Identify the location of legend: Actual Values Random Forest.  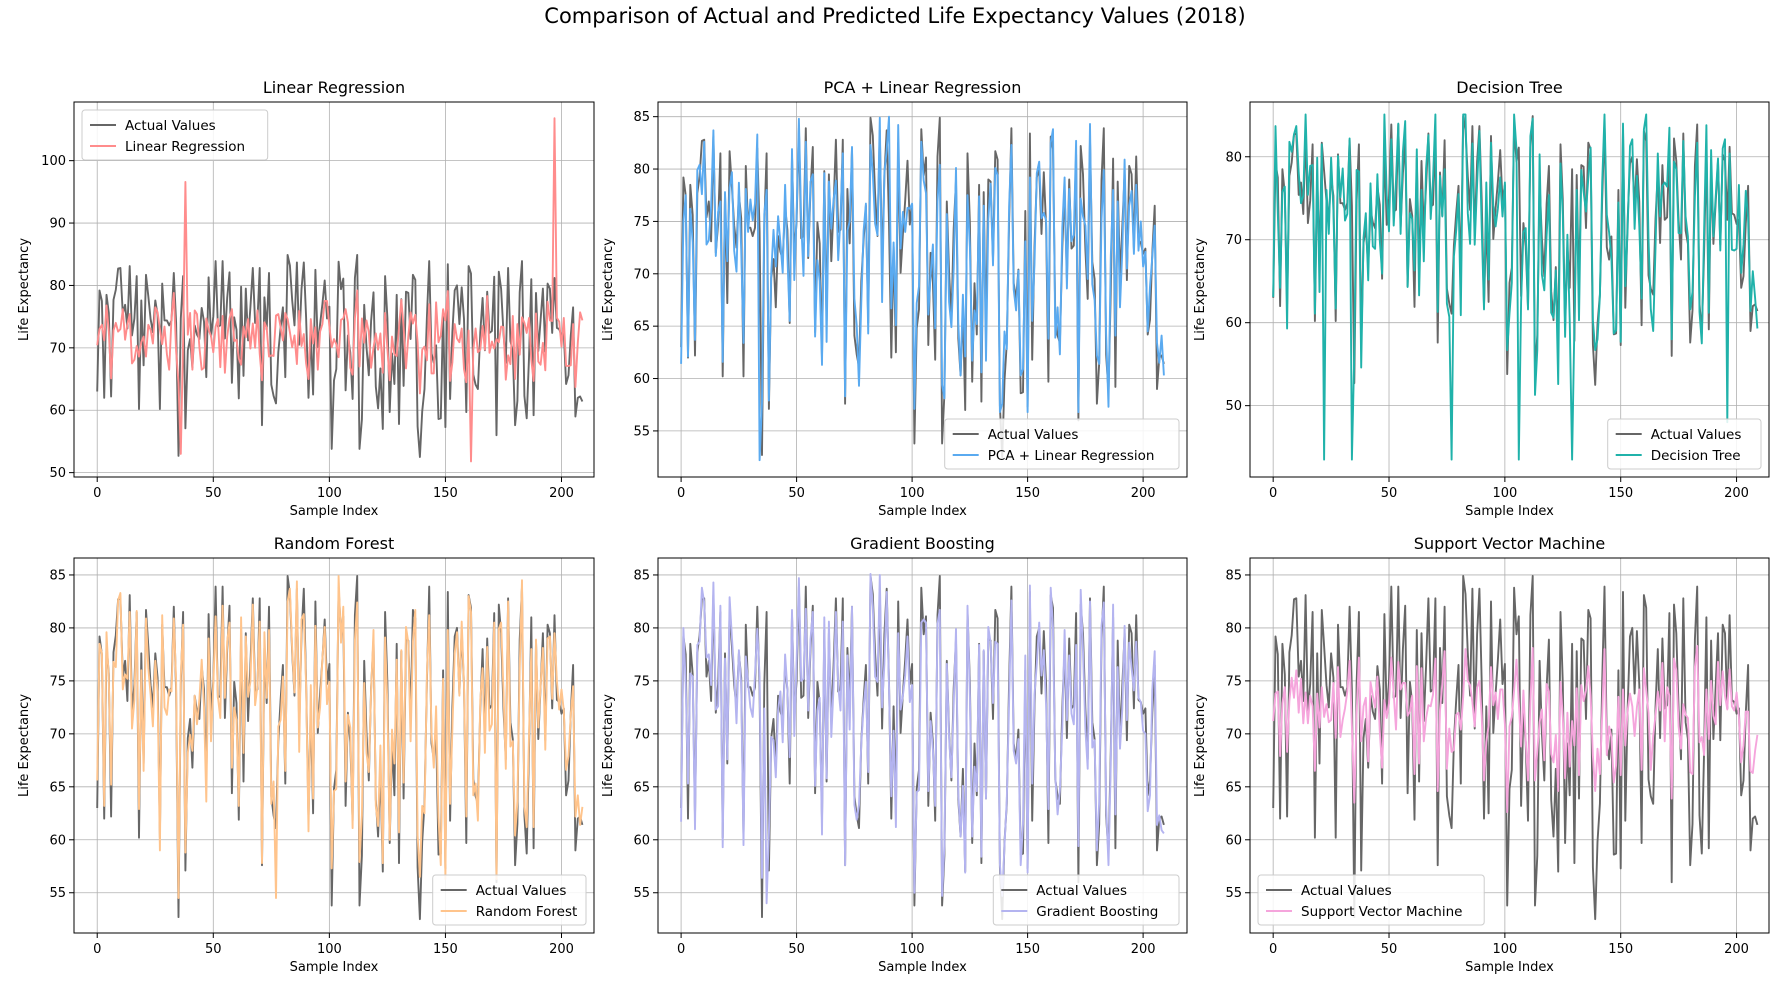
(509, 900).